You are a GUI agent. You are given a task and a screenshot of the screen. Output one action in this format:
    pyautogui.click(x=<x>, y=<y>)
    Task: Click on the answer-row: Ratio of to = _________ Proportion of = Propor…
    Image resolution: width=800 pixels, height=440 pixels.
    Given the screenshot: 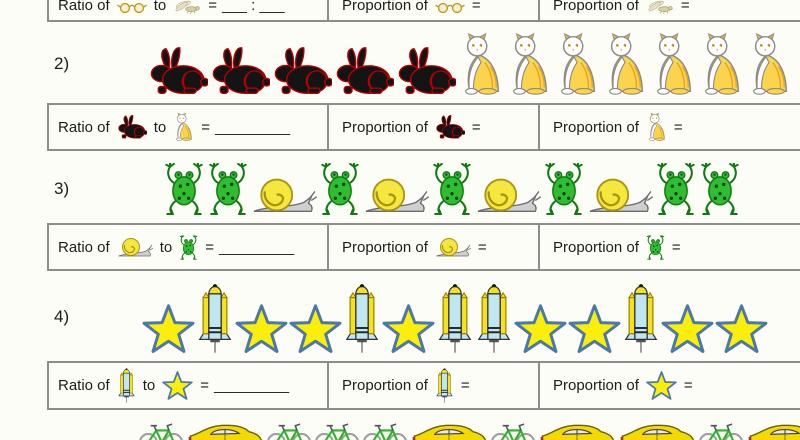 What is the action you would take?
    pyautogui.click(x=423, y=127)
    